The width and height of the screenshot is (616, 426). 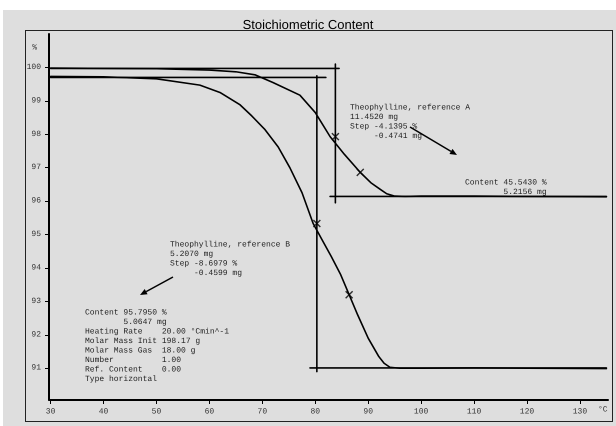 I want to click on x-tick-label: 120, so click(x=527, y=412).